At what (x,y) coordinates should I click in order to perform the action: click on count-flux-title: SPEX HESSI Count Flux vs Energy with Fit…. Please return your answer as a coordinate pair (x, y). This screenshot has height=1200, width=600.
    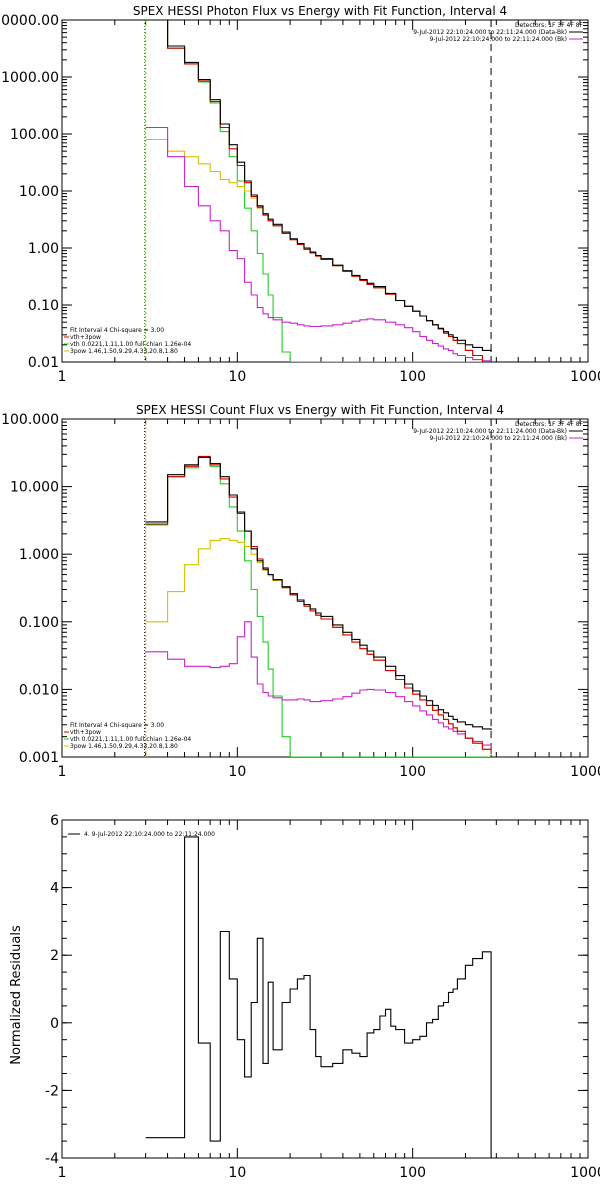
    Looking at the image, I should click on (320, 410).